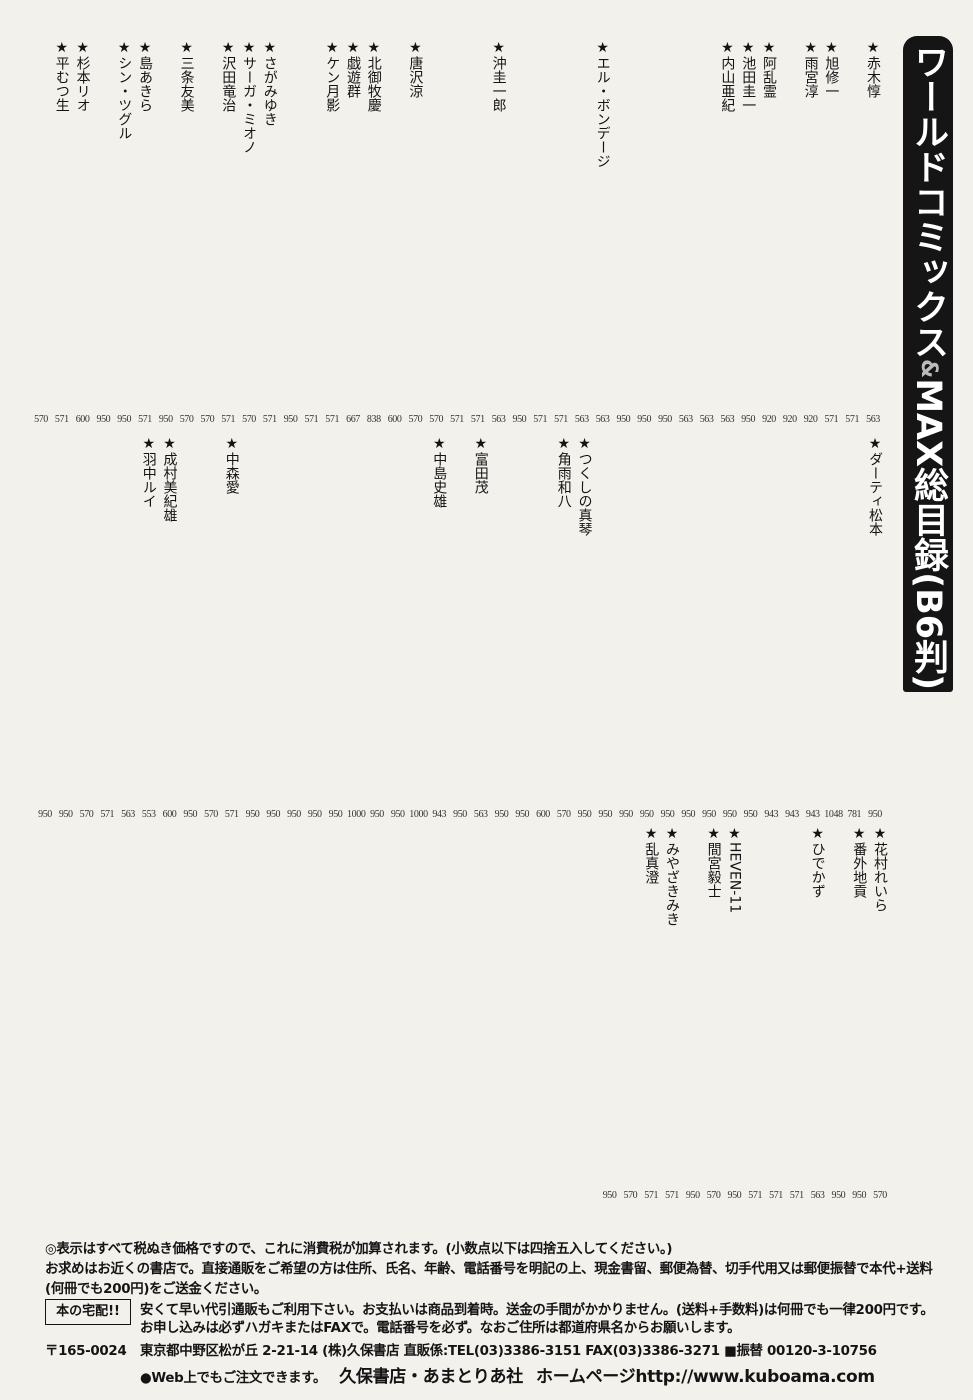  Describe the element at coordinates (353, 69) in the screenshot. I see `author-name: ★戯遊群` at that location.